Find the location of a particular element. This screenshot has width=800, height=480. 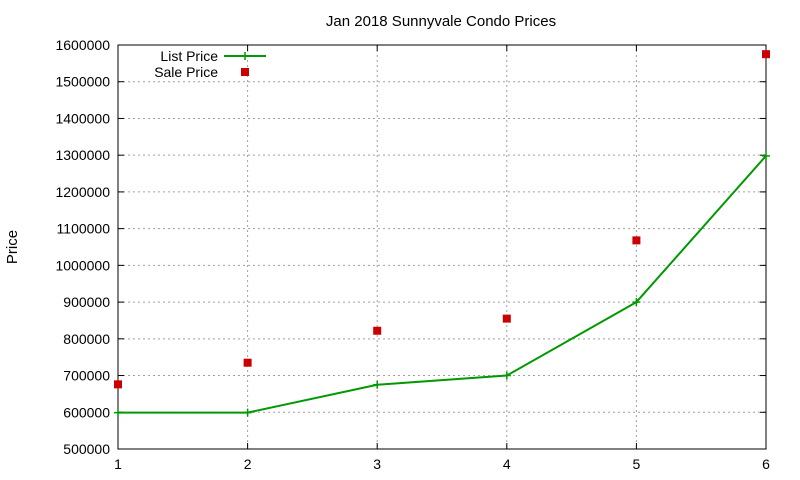

x-tick-label: 1 is located at coordinates (118, 464).